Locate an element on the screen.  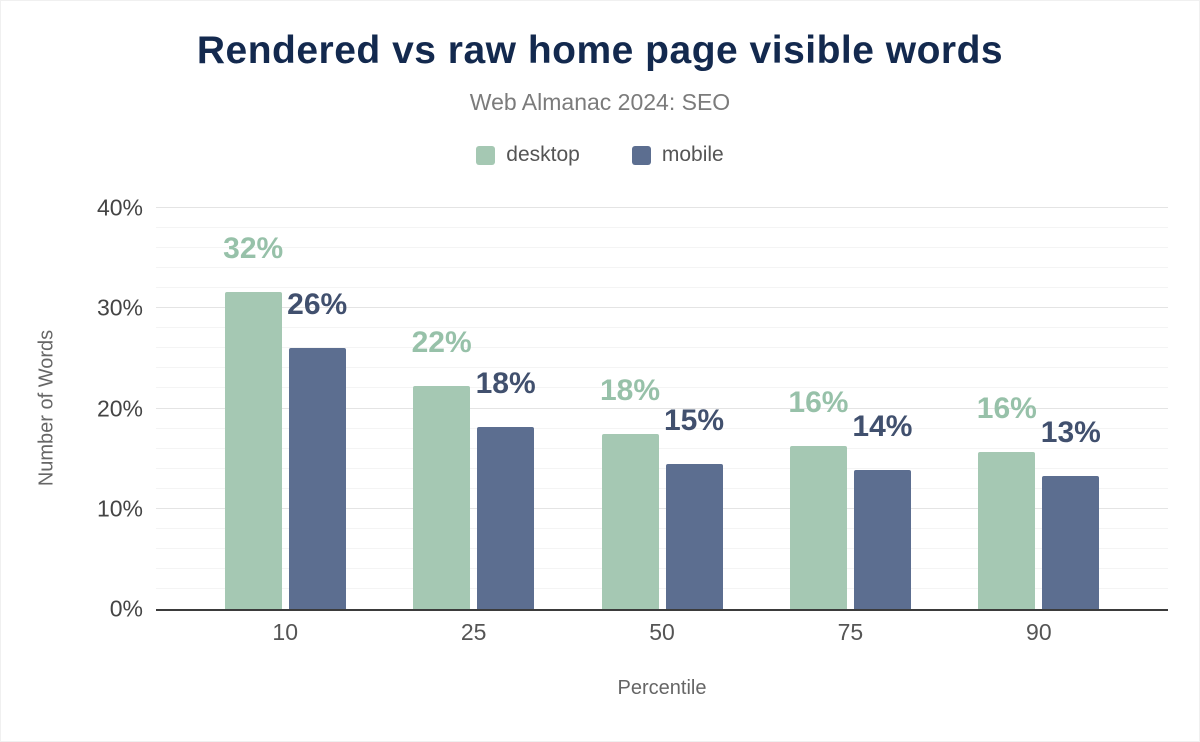
chart-subtitle: Web Almanac 2024: SEO is located at coordinates (600, 102).